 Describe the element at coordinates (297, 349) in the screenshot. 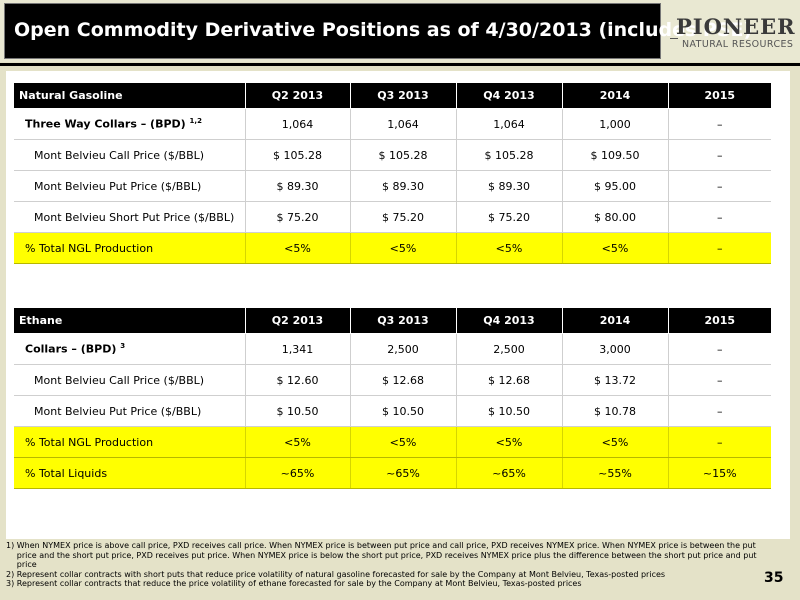

I see `table-cell: 1,341` at that location.